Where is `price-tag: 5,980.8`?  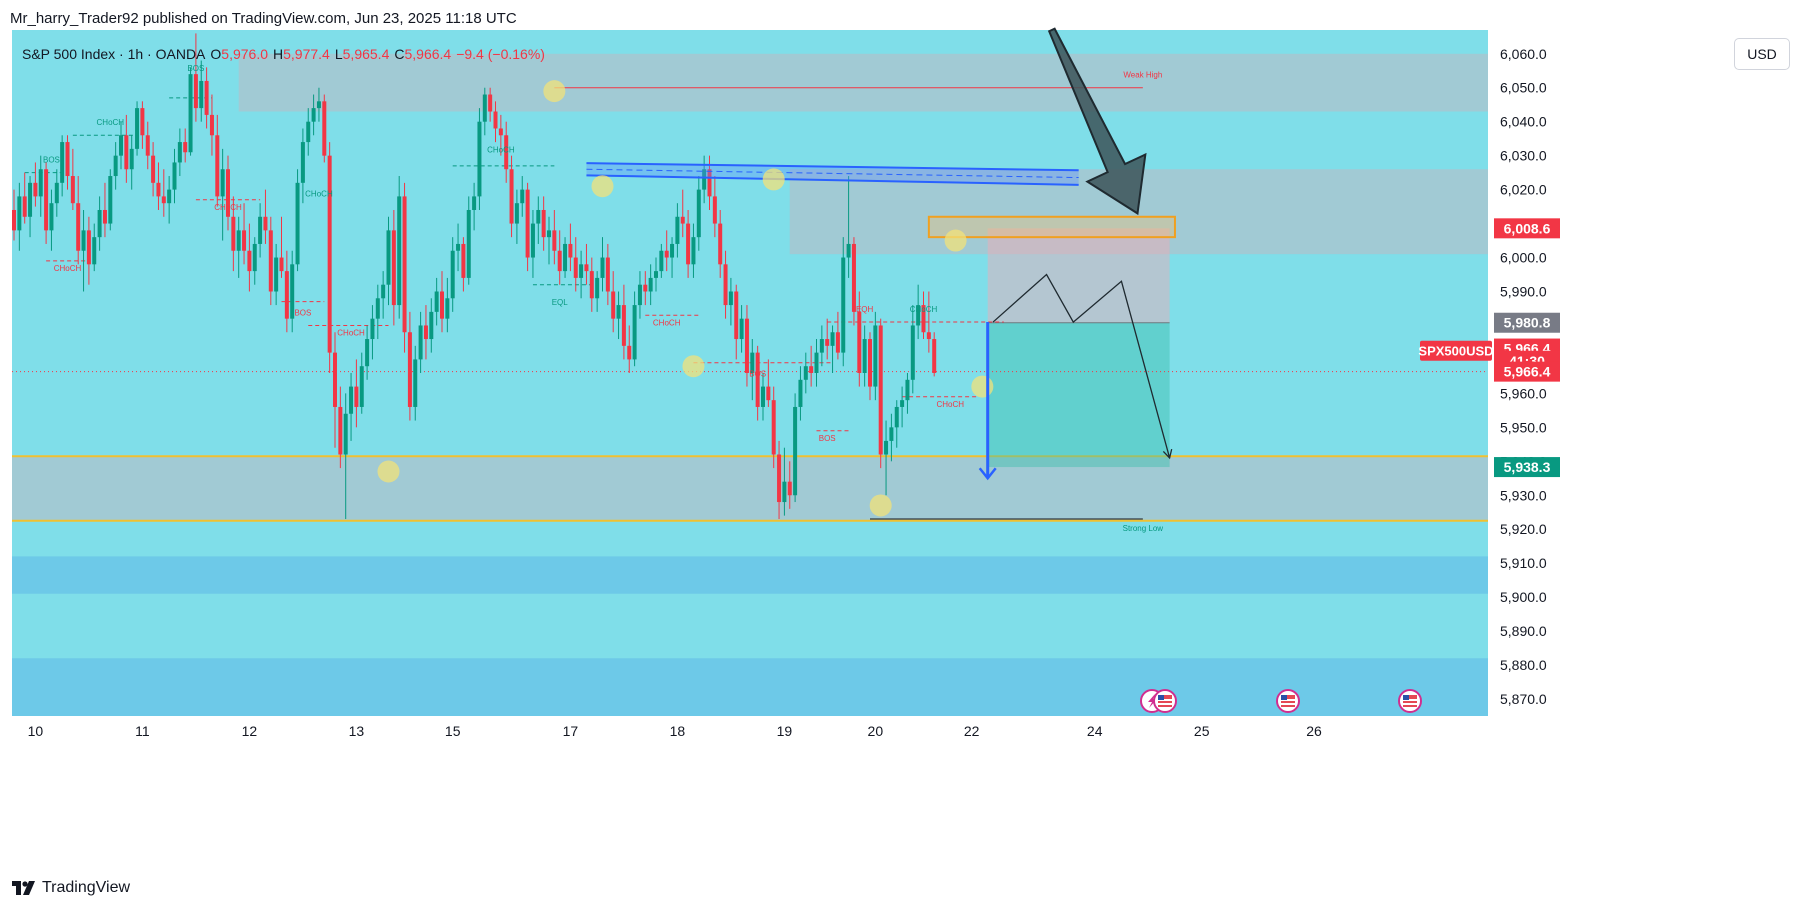
price-tag: 5,980.8 is located at coordinates (1527, 322).